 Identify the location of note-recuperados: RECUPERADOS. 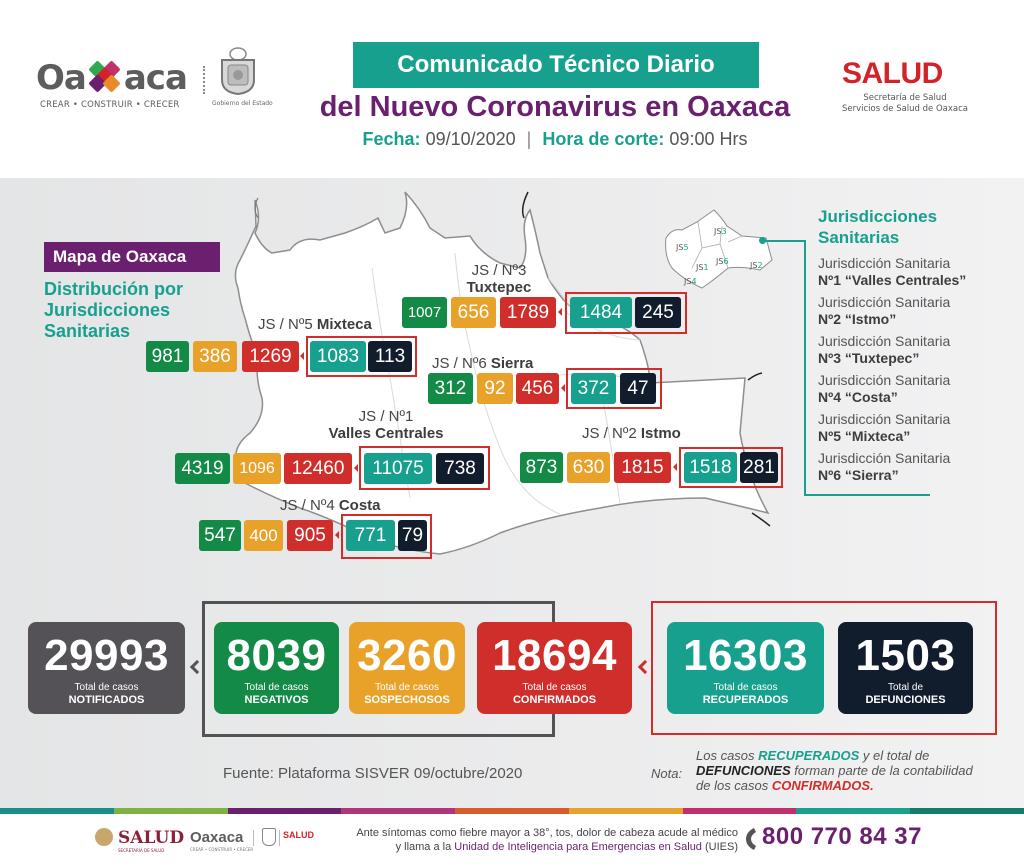
(809, 755).